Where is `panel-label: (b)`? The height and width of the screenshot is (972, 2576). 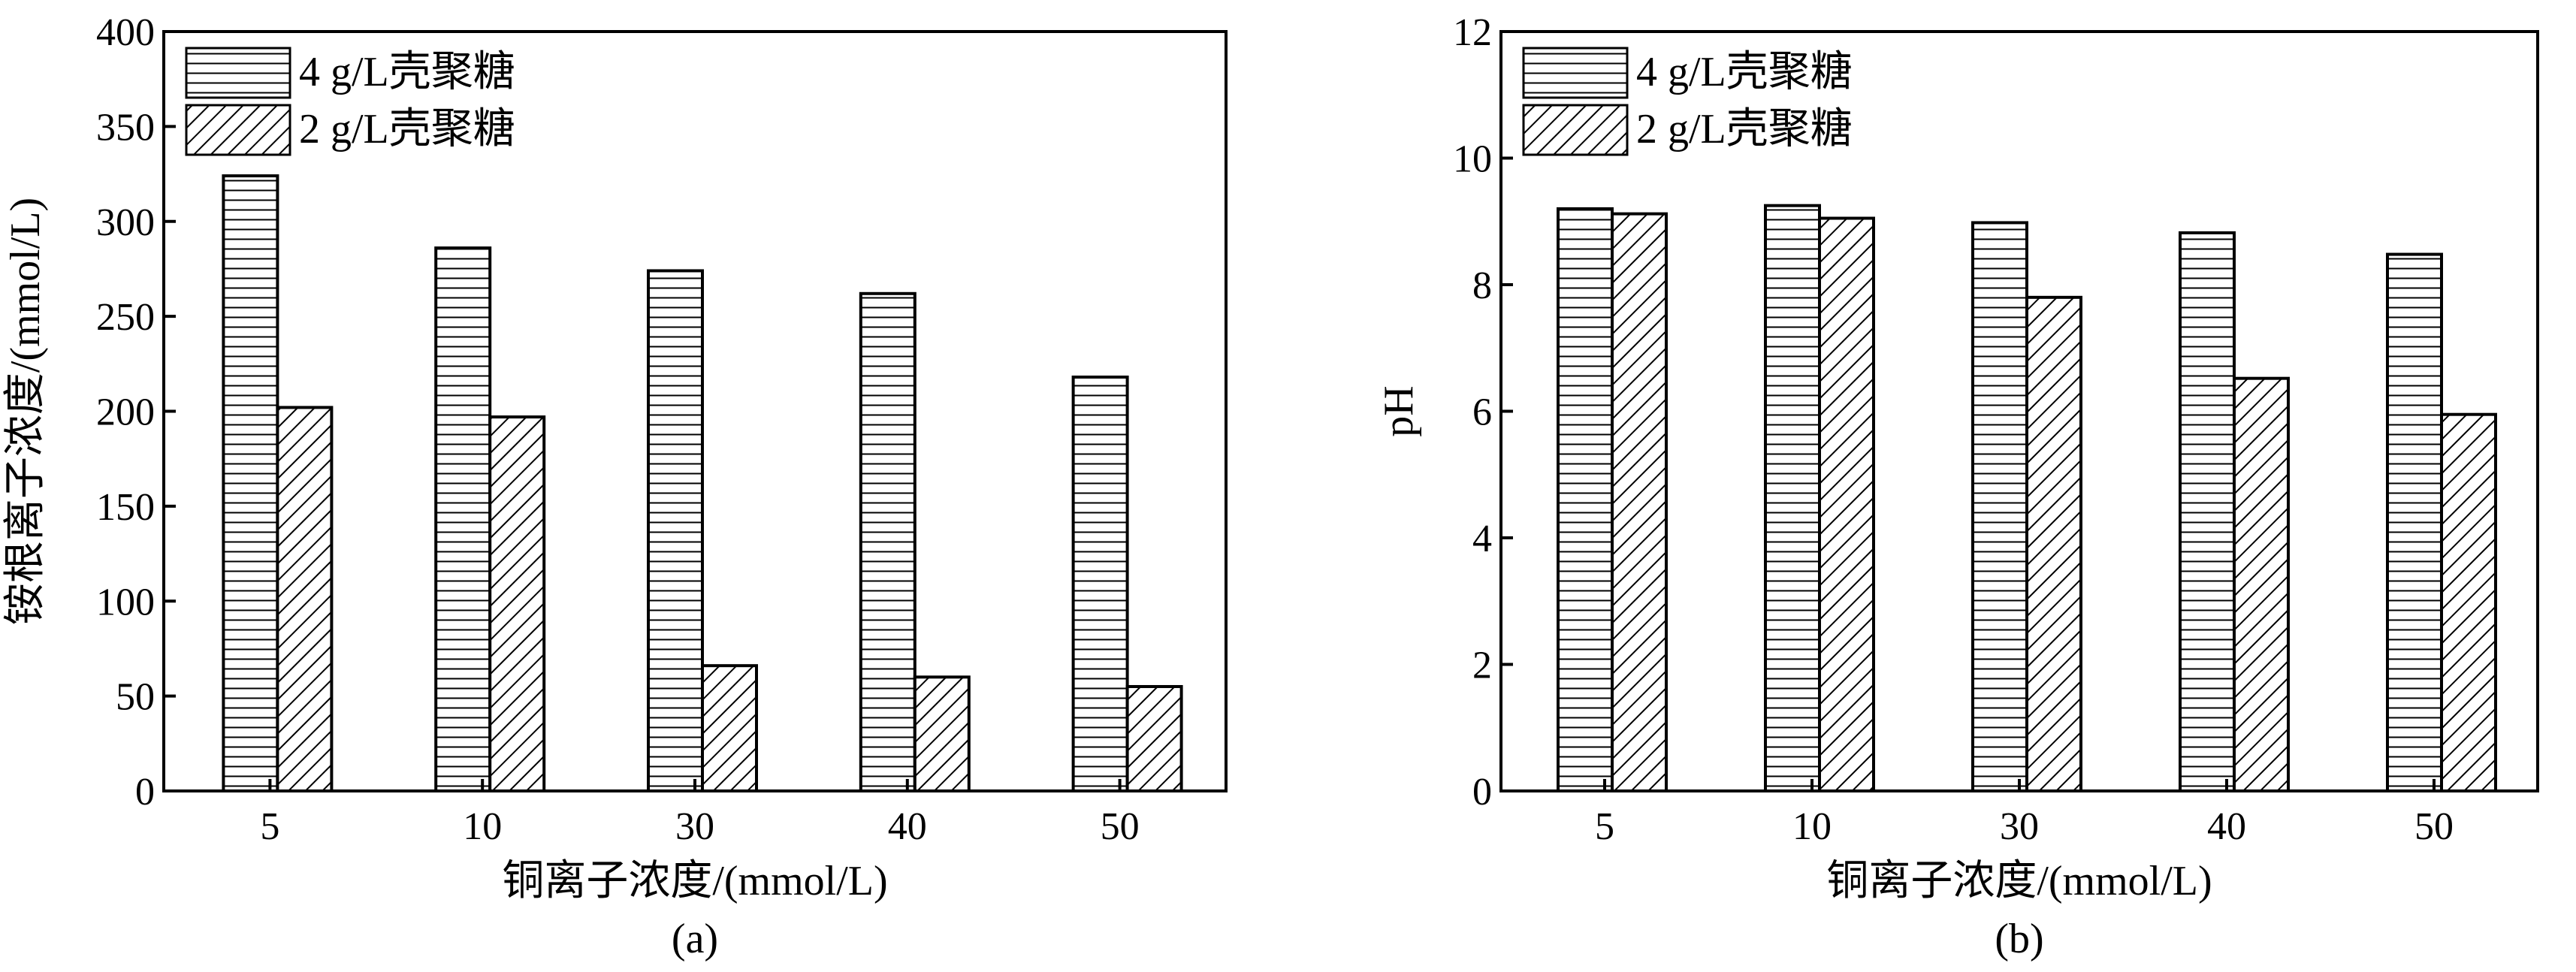 panel-label: (b) is located at coordinates (2019, 939).